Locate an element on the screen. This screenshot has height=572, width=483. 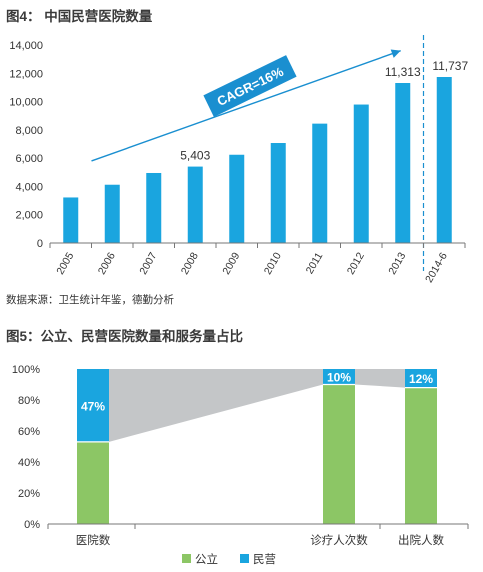
figure5-title: 图5：公立、民营医院数量和服务量占比 is located at coordinates (125, 336).